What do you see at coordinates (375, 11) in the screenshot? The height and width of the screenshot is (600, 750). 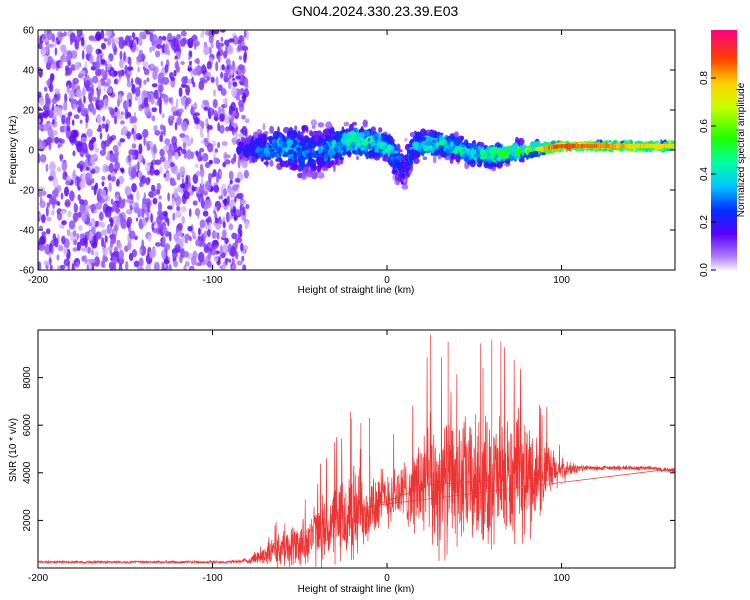 I see `figure-title: GN04.2024.330.23.39.E03` at bounding box center [375, 11].